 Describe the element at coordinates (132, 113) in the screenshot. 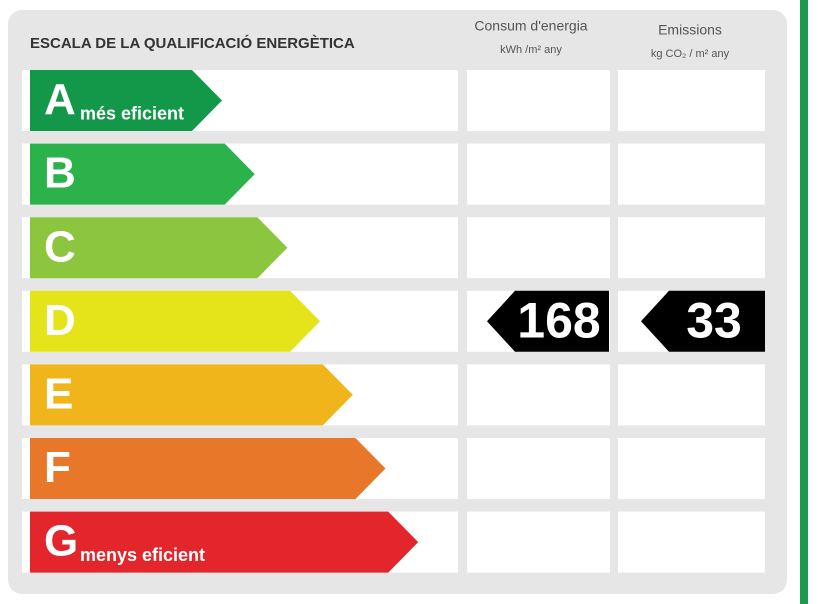

I see `class-note: més eficient` at that location.